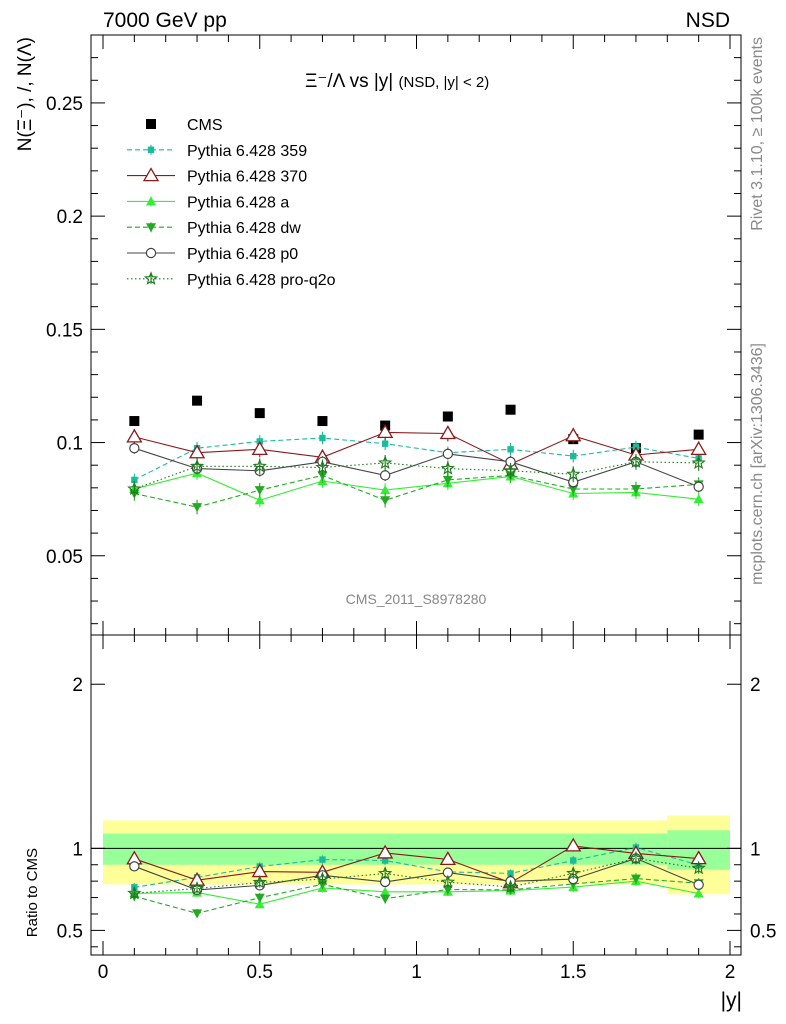 This screenshot has width=786, height=1024. I want to click on y-tick-label: 0.05, so click(64, 557).